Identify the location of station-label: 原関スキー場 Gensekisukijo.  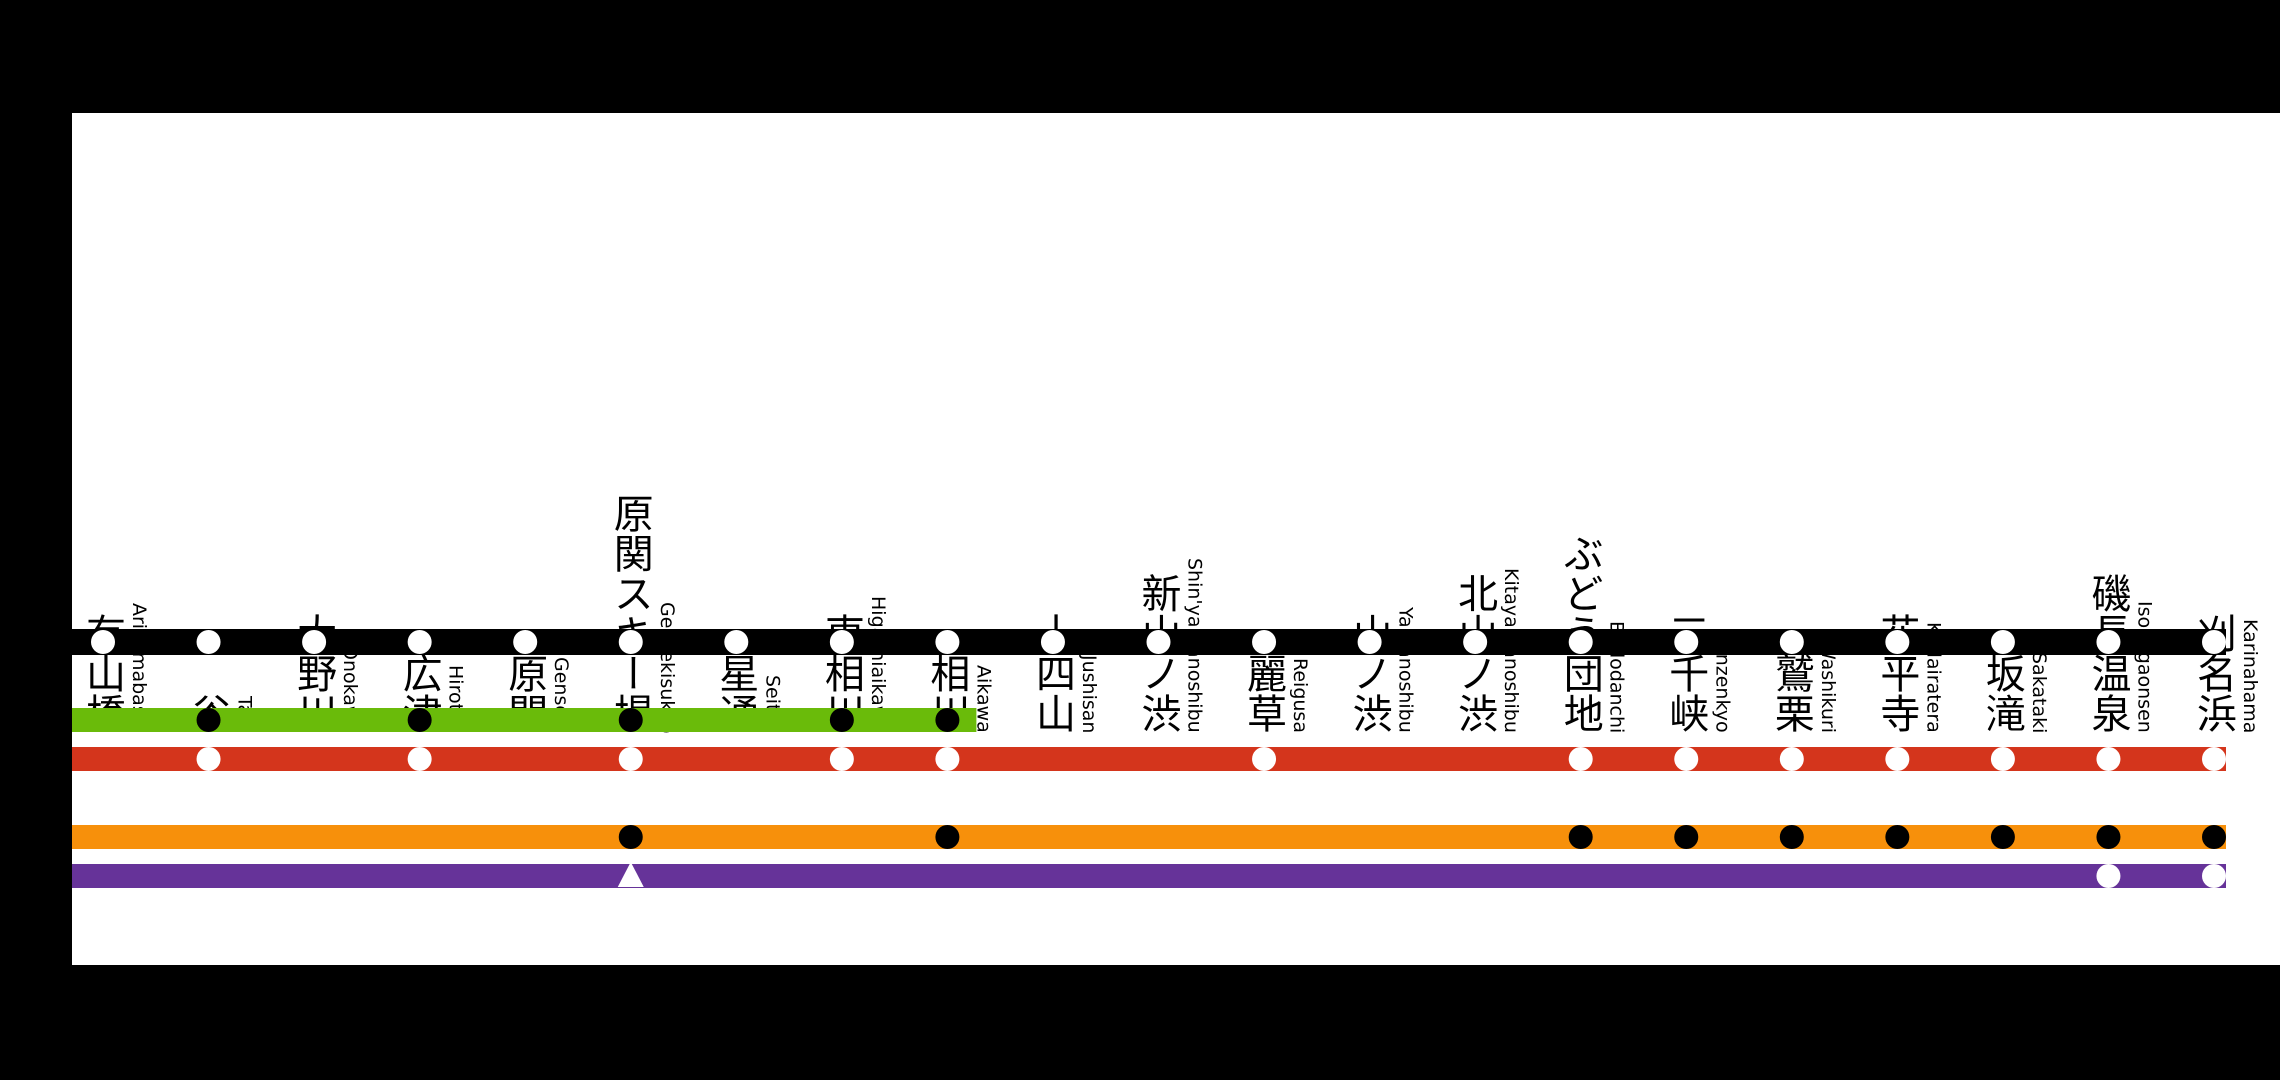
(631, 423).